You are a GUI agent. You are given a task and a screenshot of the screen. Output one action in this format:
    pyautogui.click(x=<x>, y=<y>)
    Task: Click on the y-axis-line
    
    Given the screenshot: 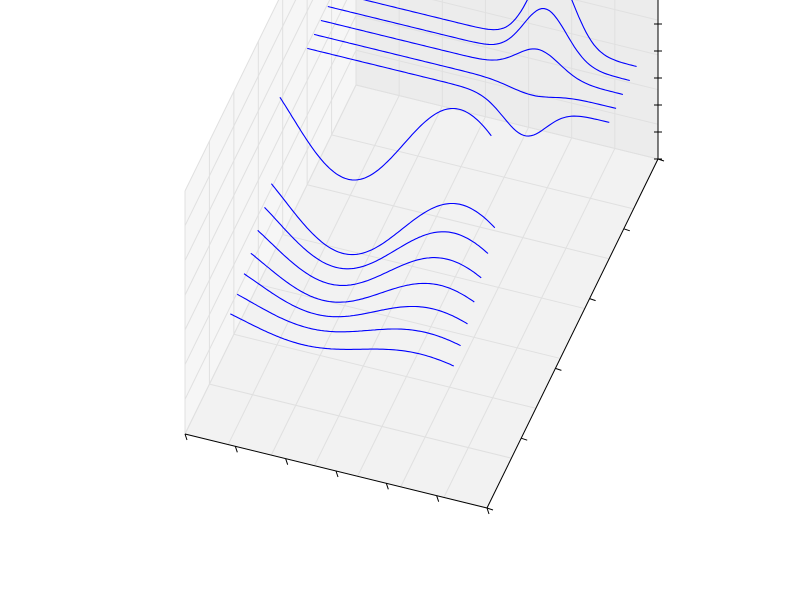 What is the action you would take?
    pyautogui.click(x=572, y=333)
    